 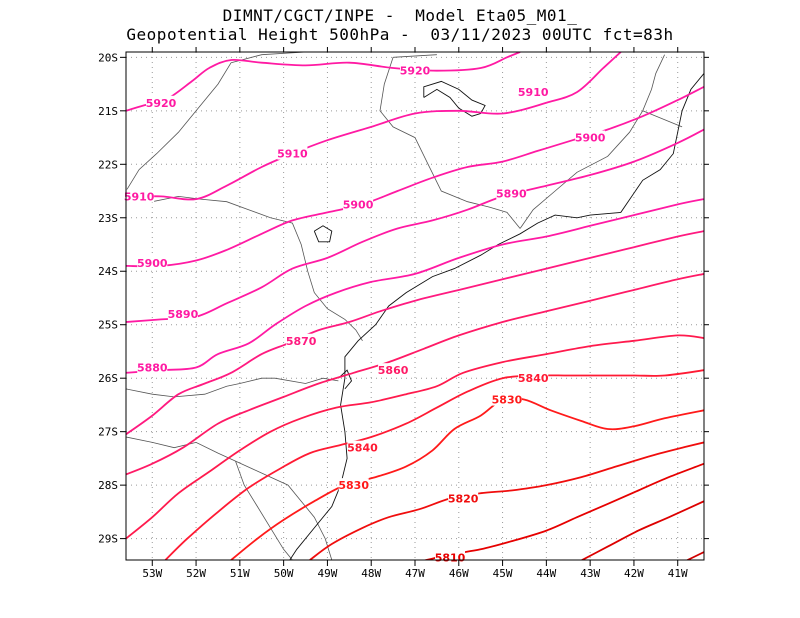 What do you see at coordinates (590, 573) in the screenshot?
I see `lon-tick-label: 43W` at bounding box center [590, 573].